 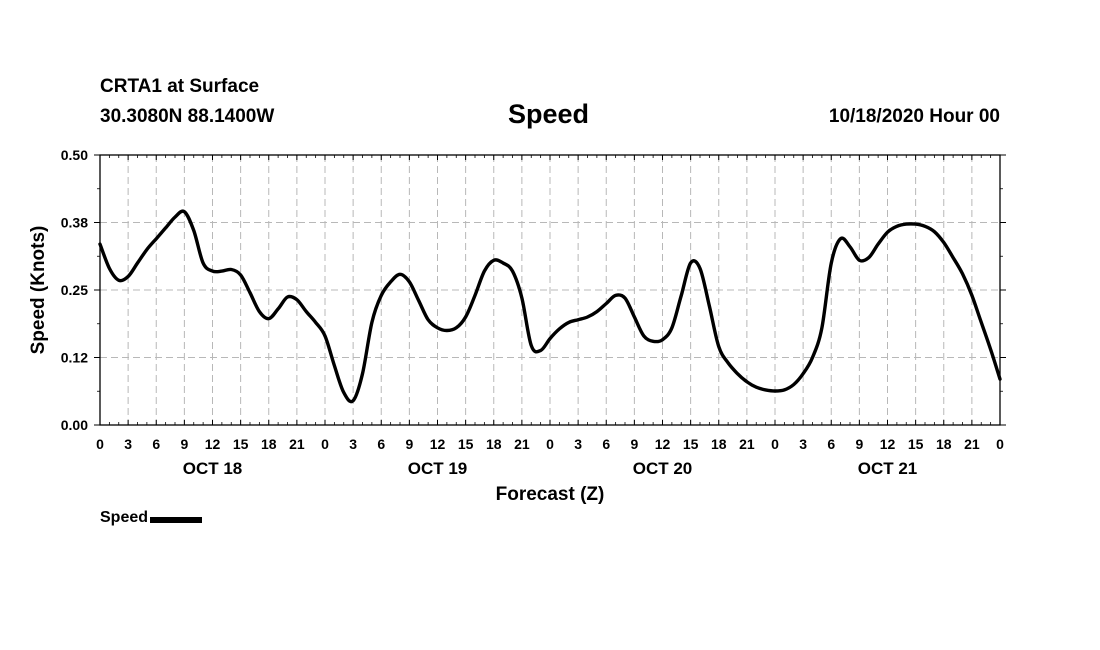 I want to click on coordinates-label: 30.3080N 88.1400W, so click(x=187, y=116).